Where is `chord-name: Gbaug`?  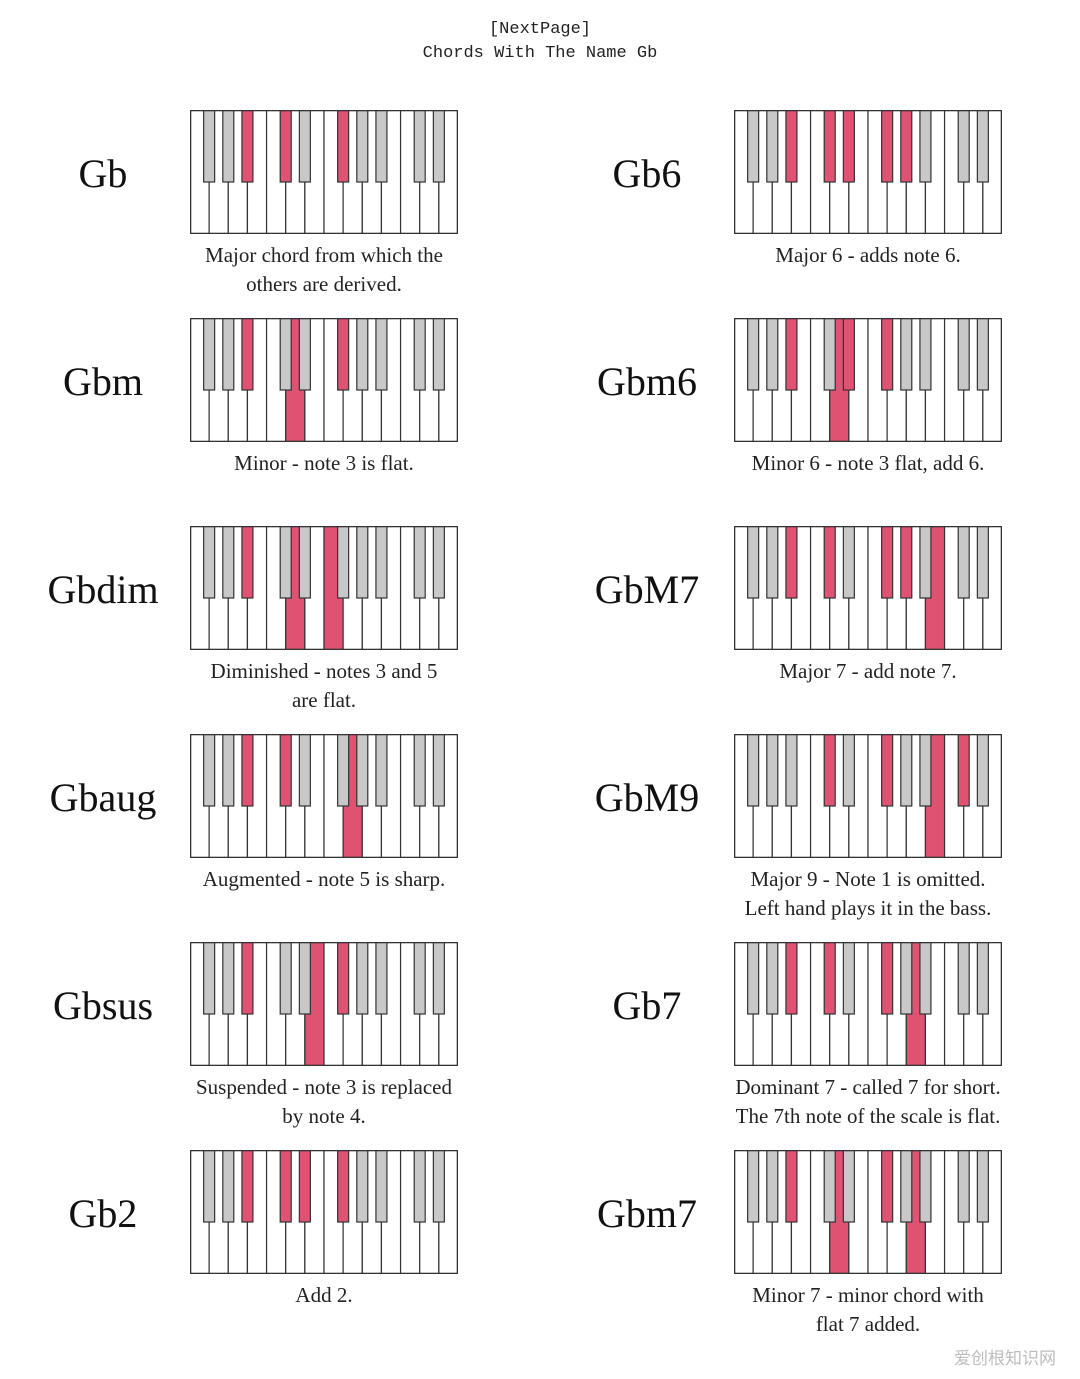
chord-name: Gbaug is located at coordinates (103, 797).